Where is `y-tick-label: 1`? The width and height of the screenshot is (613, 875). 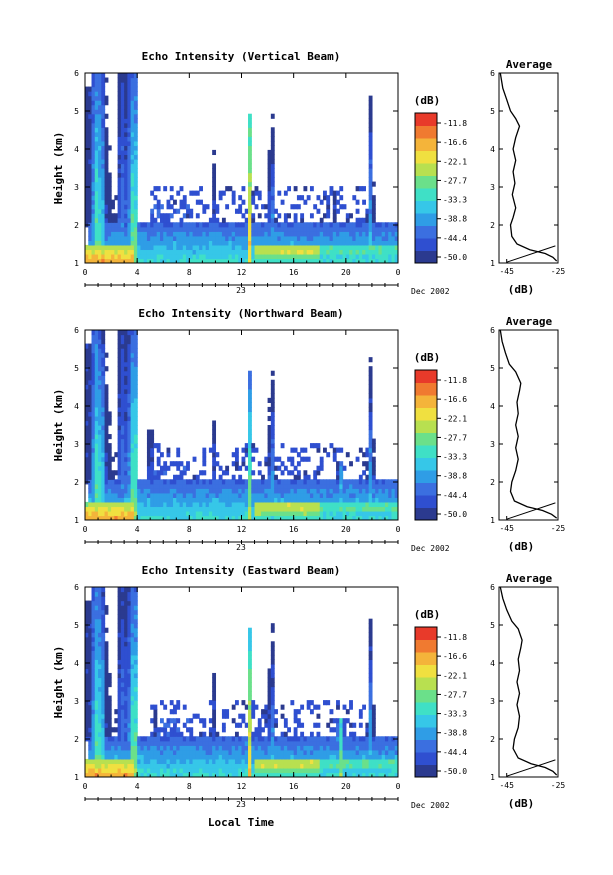 y-tick-label: 1 is located at coordinates (76, 263).